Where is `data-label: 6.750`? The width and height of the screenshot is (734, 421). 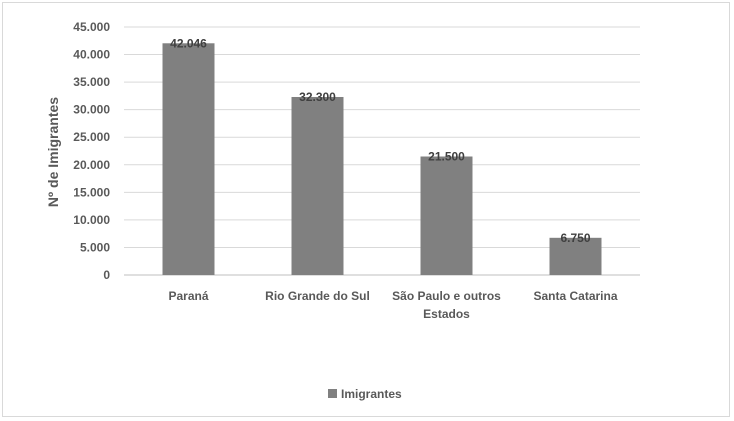 data-label: 6.750 is located at coordinates (575, 238).